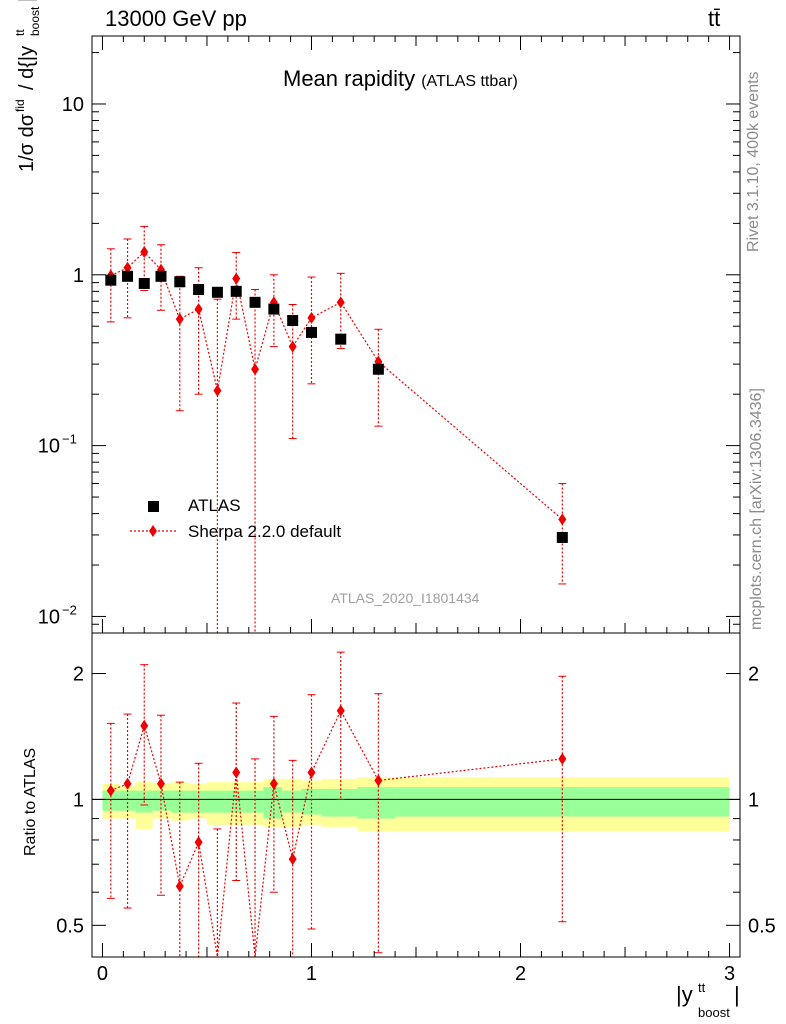 The width and height of the screenshot is (786, 1024). What do you see at coordinates (469, 81) in the screenshot?
I see `chart-subtitle: (ATLAS ttbar)` at bounding box center [469, 81].